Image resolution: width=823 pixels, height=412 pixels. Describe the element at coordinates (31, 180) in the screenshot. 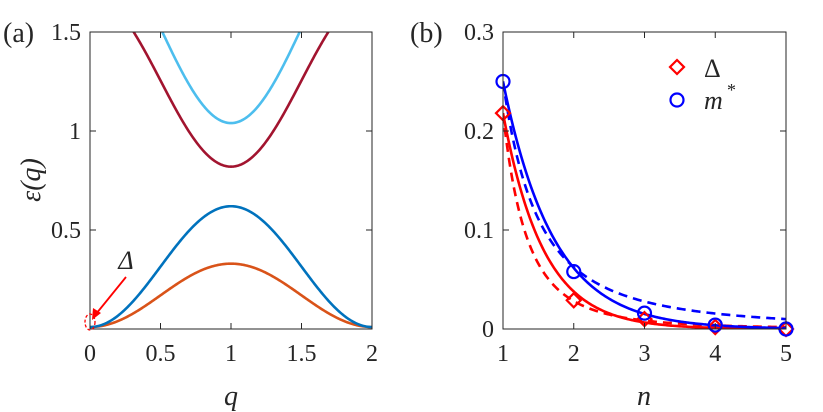

I see `panel-a-y-axis-label: ε(q)` at that location.